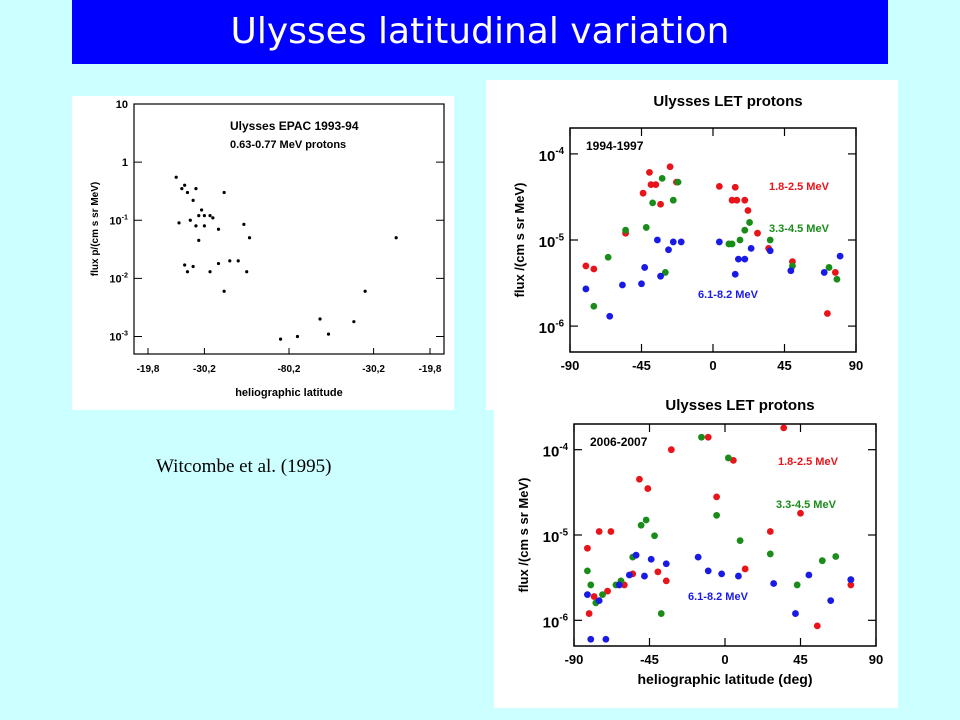 This screenshot has width=960, height=720. Describe the element at coordinates (808, 462) in the screenshot. I see `series-label-red: 1.8-2.5 MeV` at that location.